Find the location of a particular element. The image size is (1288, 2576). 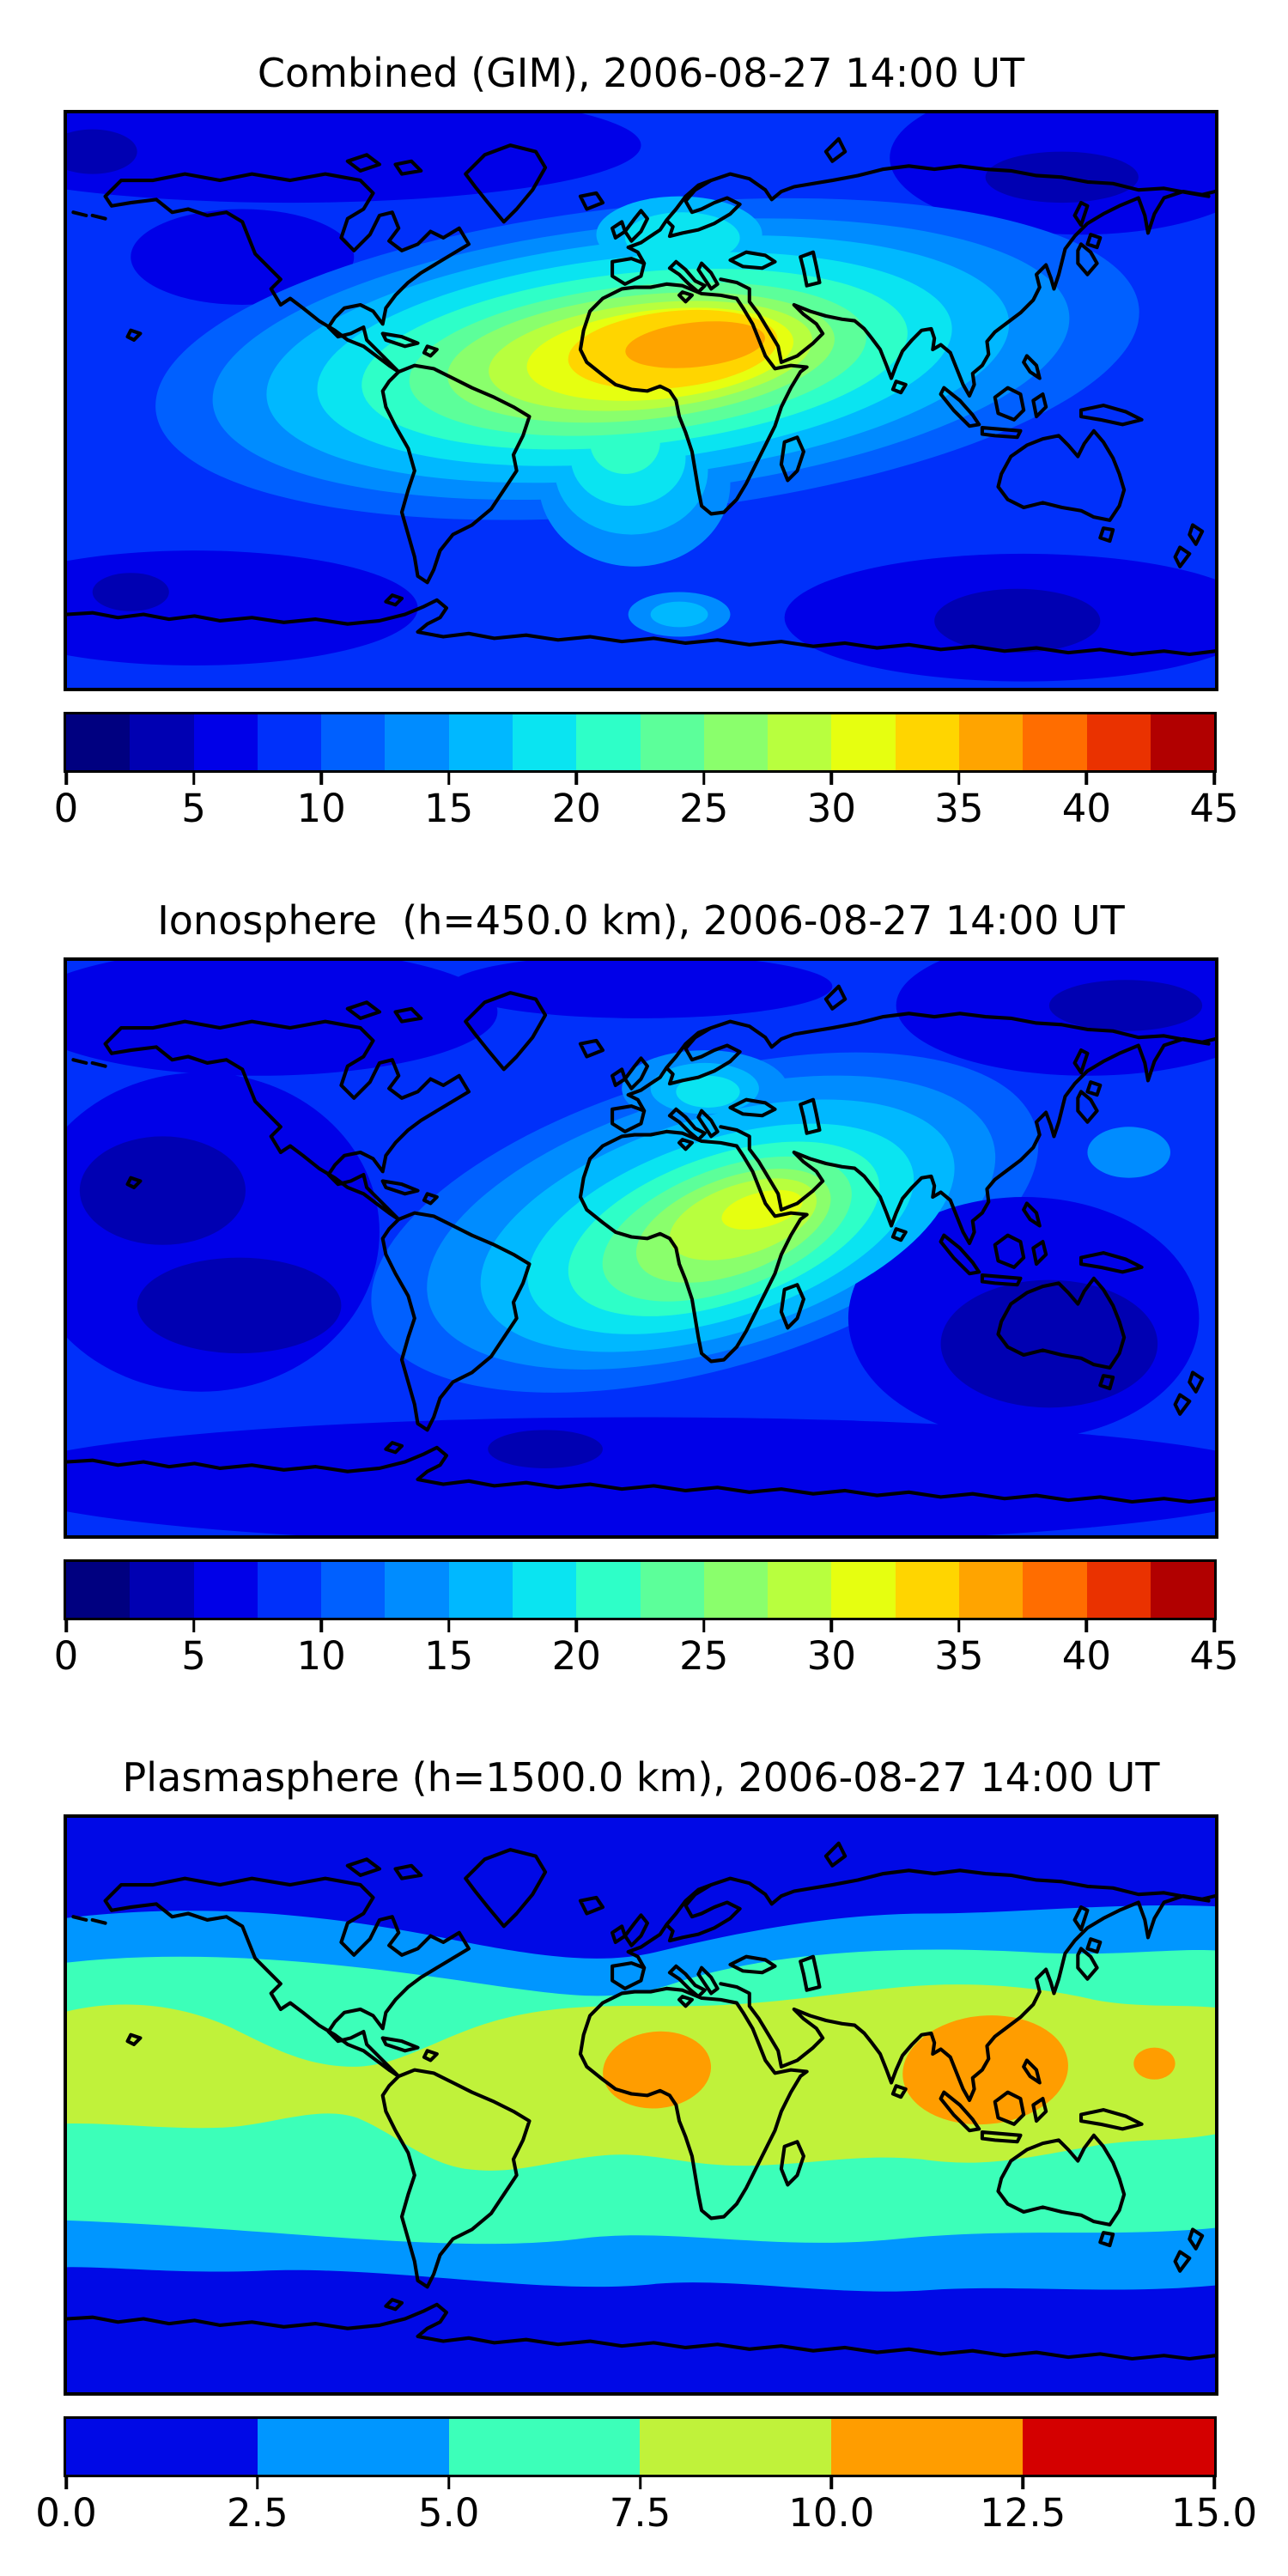

colorbar-tick-label: 5.0 is located at coordinates (448, 2513).